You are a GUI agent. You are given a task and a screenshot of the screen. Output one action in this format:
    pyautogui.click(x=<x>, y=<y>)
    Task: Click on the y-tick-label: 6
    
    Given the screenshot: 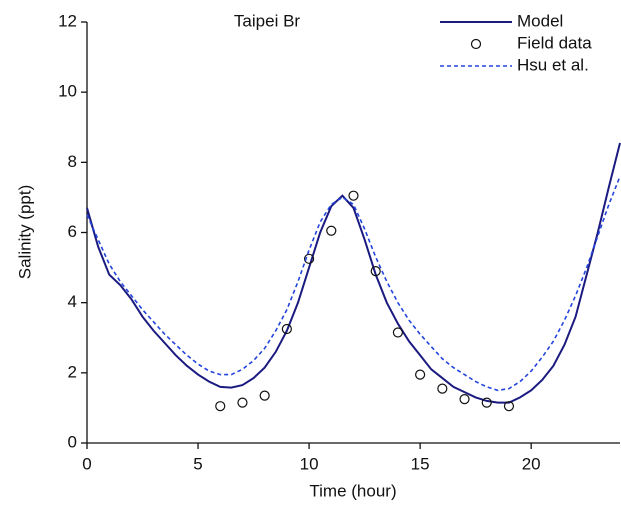 What is the action you would take?
    pyautogui.click(x=72, y=231)
    